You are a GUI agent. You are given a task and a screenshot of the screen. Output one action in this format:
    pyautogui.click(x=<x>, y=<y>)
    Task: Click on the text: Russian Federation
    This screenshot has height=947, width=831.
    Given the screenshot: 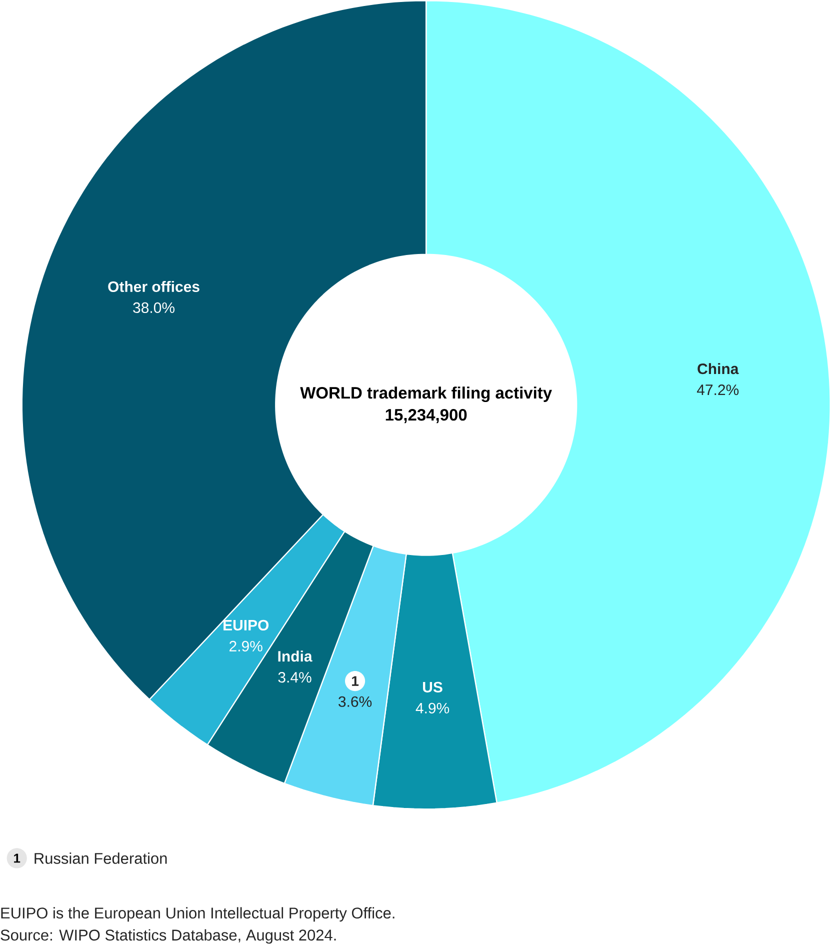 What is the action you would take?
    pyautogui.click(x=100, y=858)
    